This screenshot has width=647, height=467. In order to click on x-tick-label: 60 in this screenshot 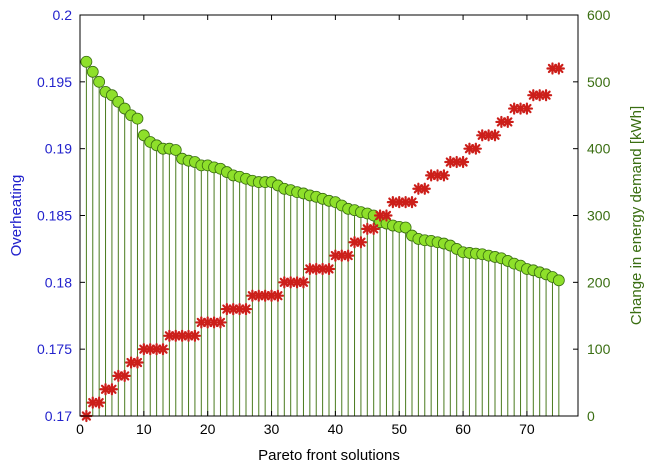, I will do `click(463, 429)`.